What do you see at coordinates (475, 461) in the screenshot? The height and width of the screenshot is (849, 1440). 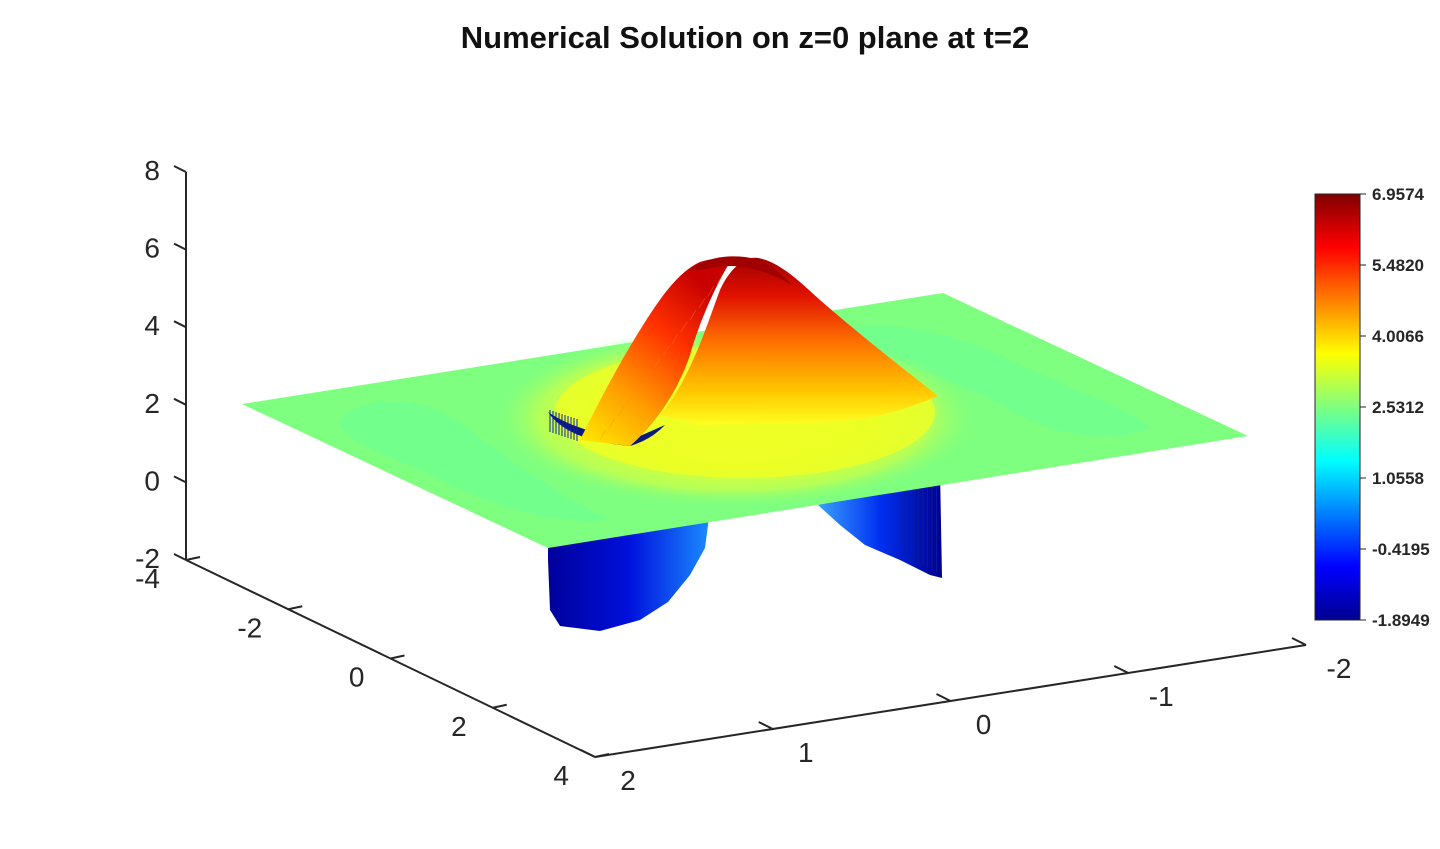 I see `side-lobe-left` at bounding box center [475, 461].